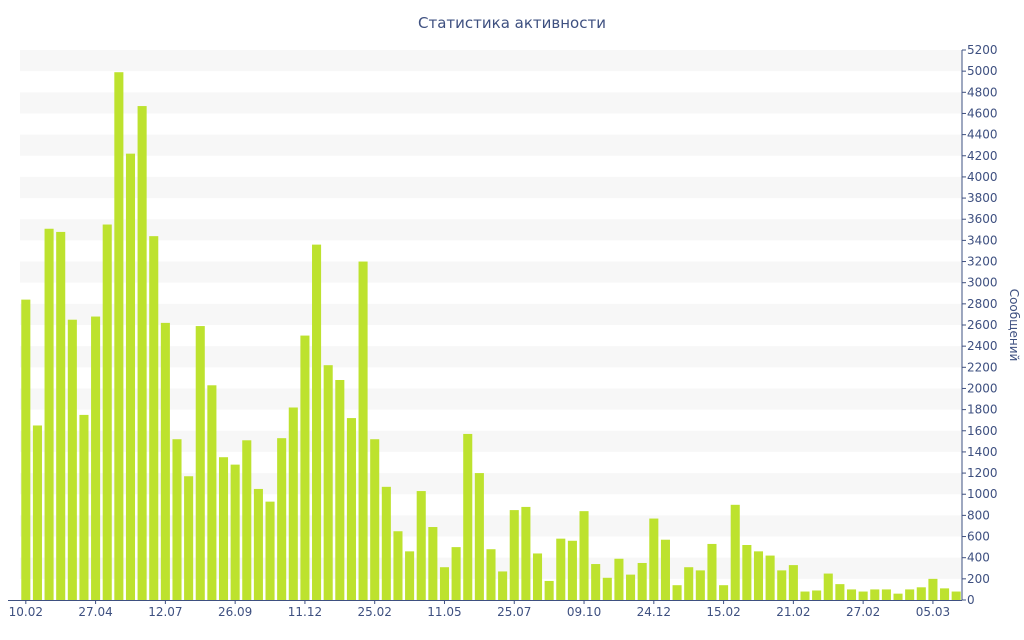  I want to click on x-tick-label: 25.07, so click(514, 612).